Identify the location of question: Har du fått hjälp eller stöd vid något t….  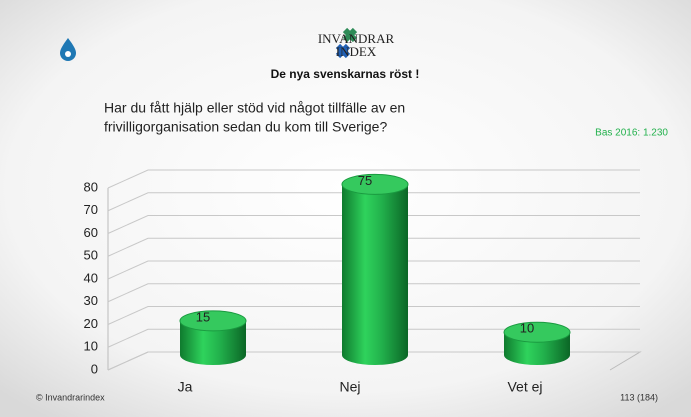
(254, 108).